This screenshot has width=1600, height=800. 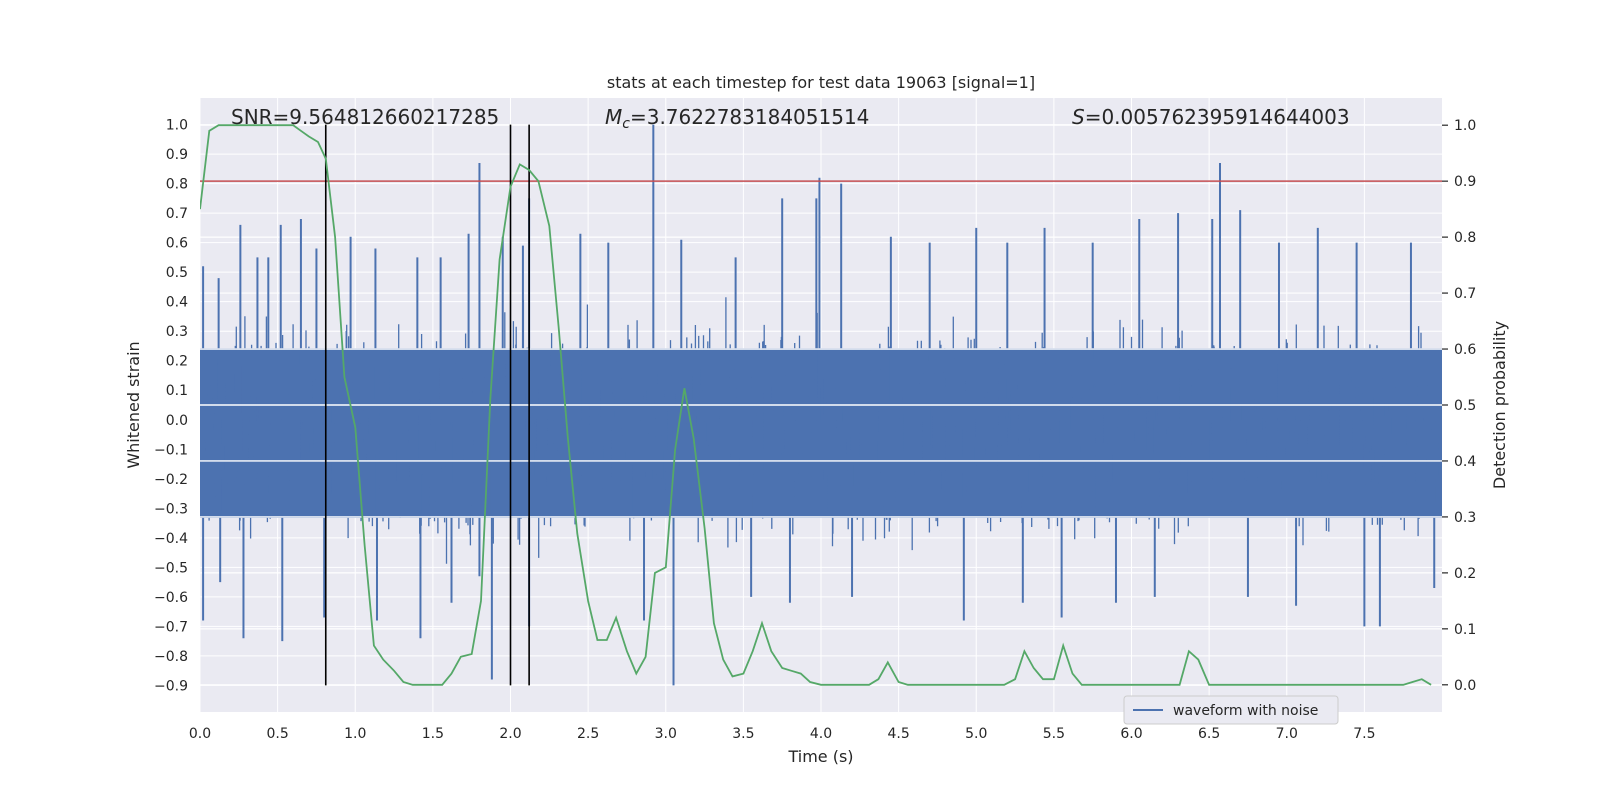 I want to click on chirp-mass-annotation: Mc=3.7622783184051514, so click(x=737, y=118).